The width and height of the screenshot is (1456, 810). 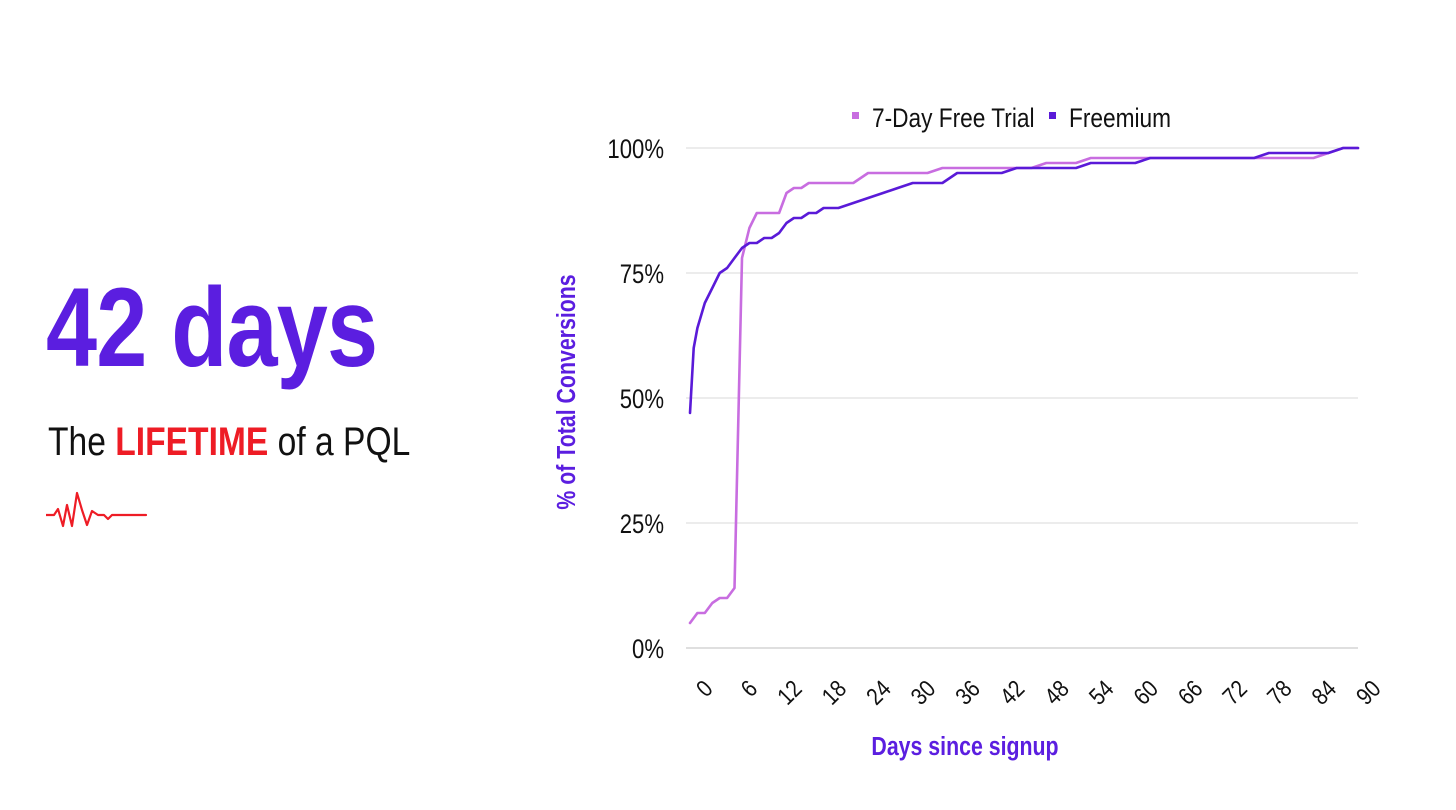 I want to click on x-tick-label: 84, so click(x=1323, y=692).